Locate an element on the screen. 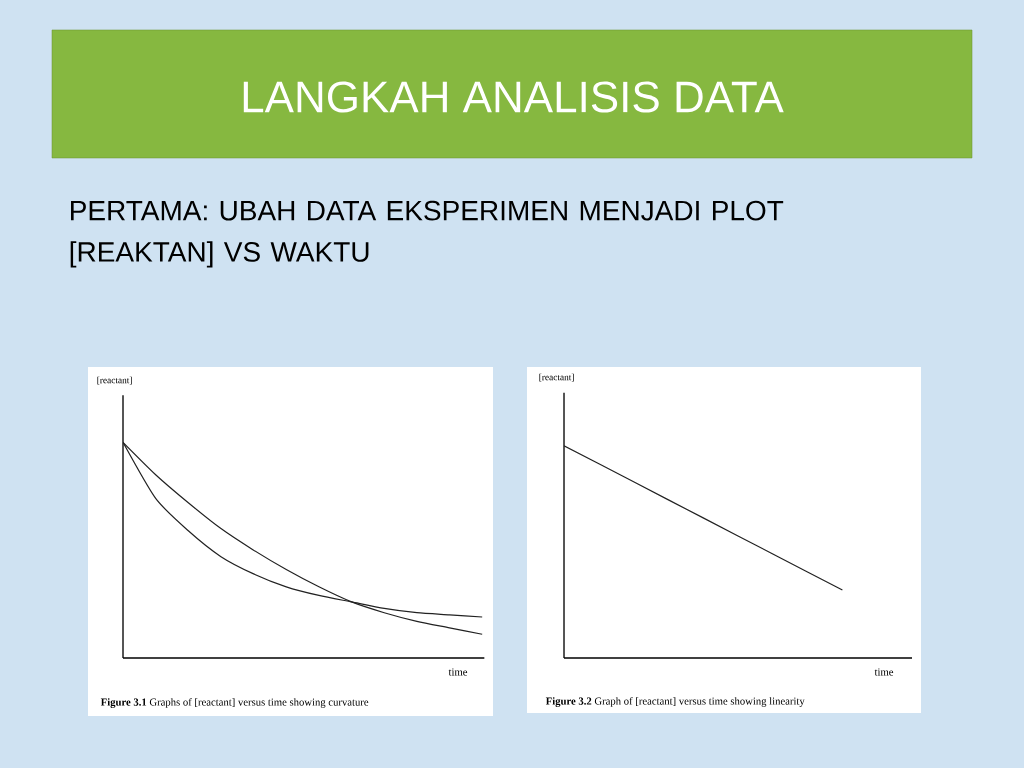 The height and width of the screenshot is (768, 1024). text: Figure 3.2 Graph of [reactant] versus time showing linearity is located at coordinates (675, 702).